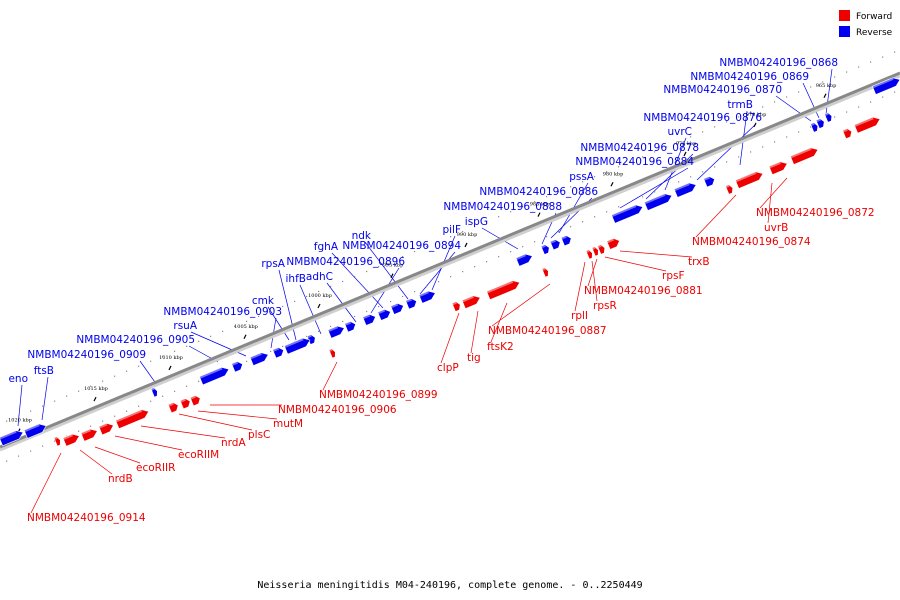 Image resolution: width=900 pixels, height=600 pixels. I want to click on reverse-gene-label: NMBM04240196_0878, so click(639, 148).